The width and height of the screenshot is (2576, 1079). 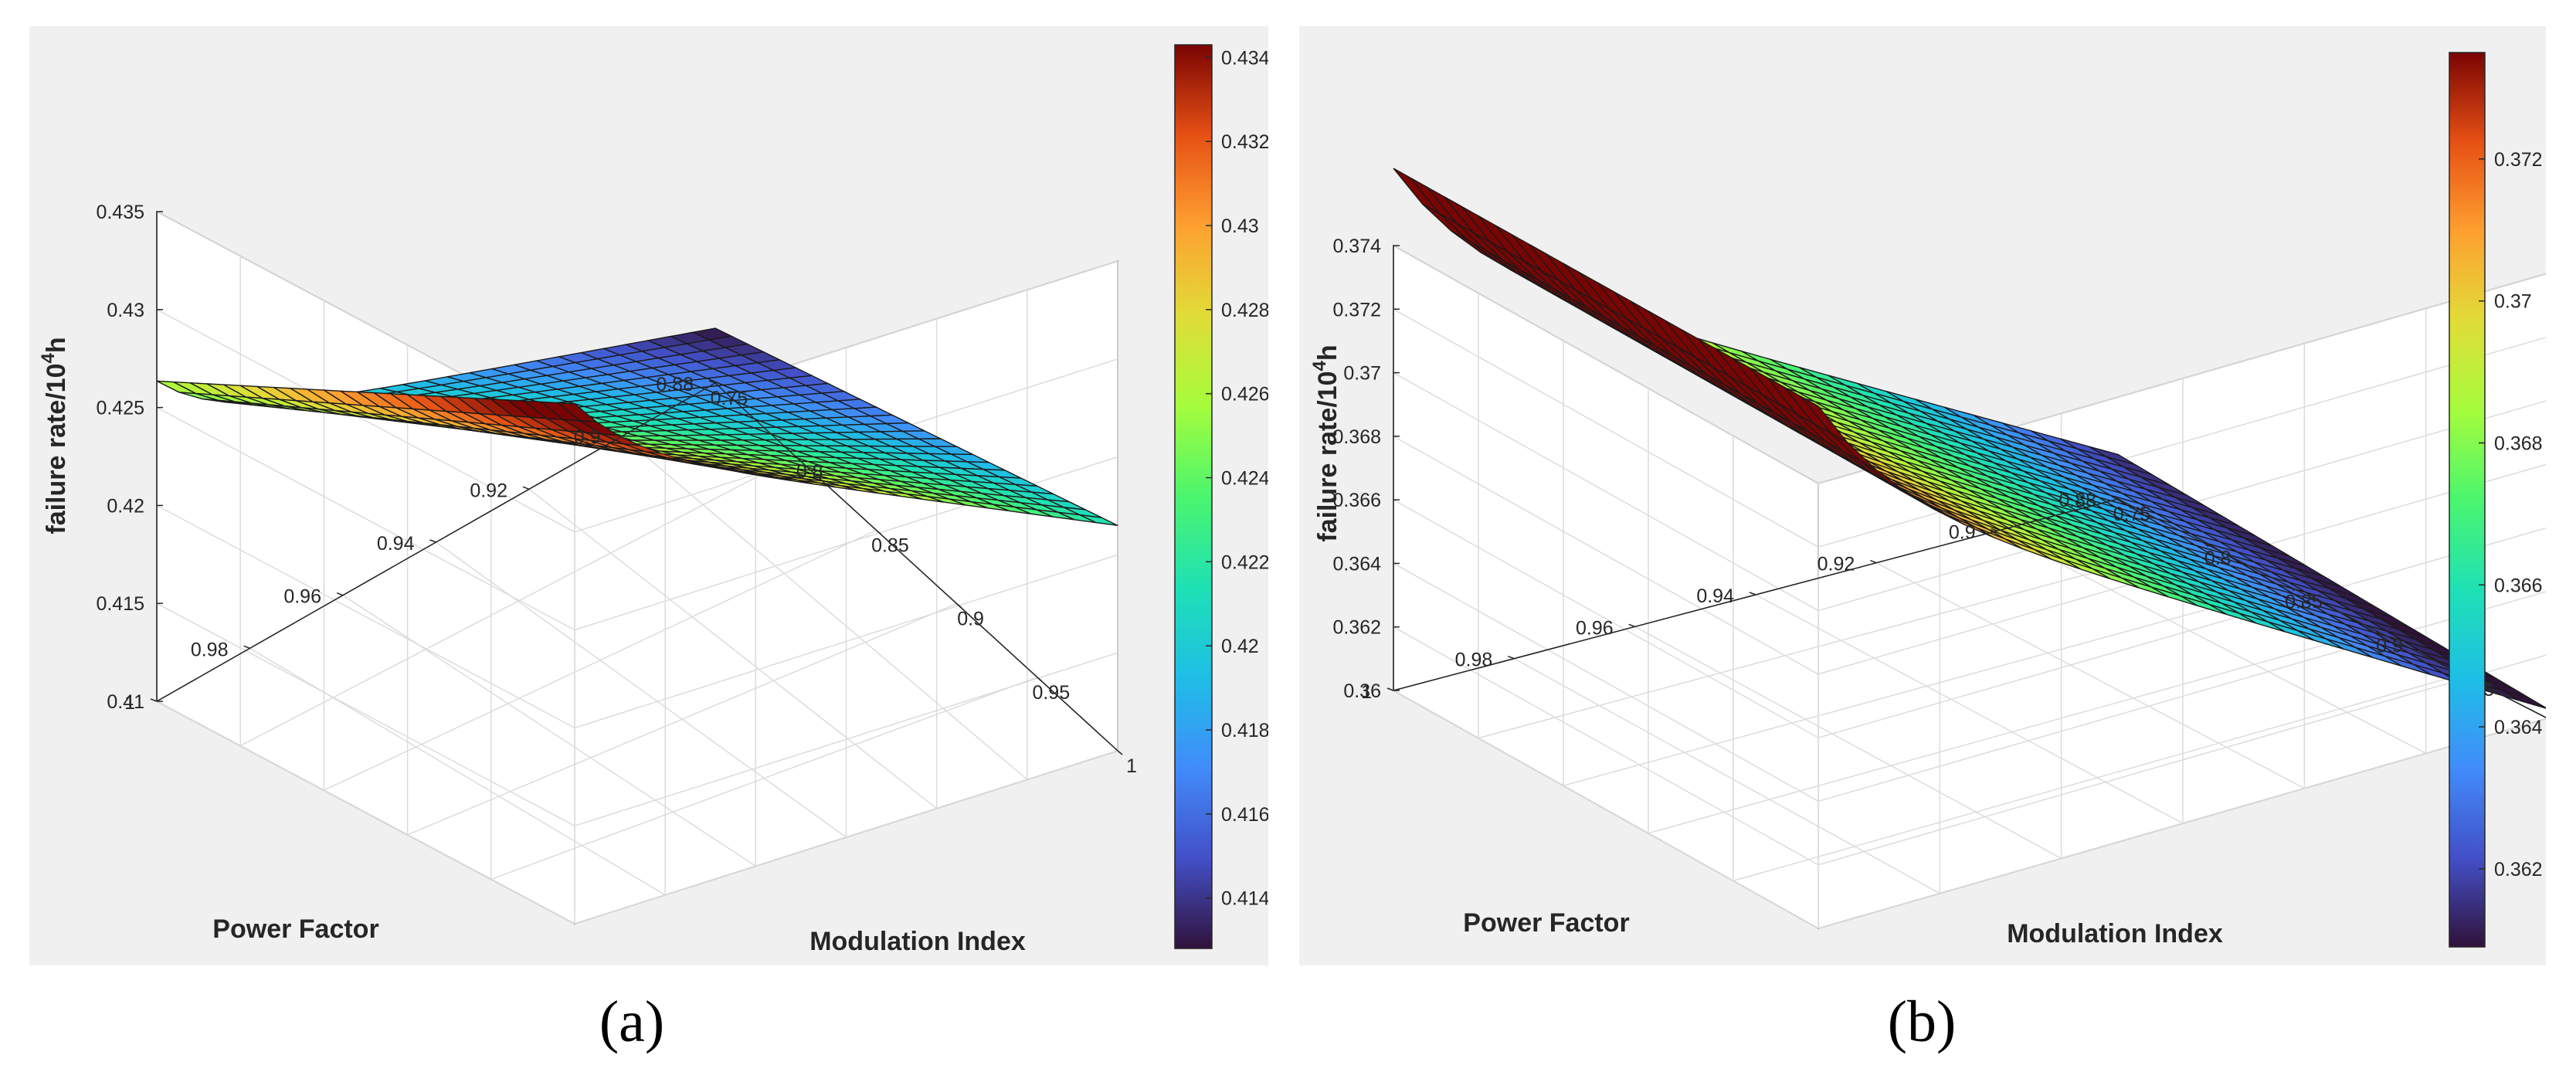 I want to click on colorbar-tick-label: 0.43, so click(x=1240, y=226).